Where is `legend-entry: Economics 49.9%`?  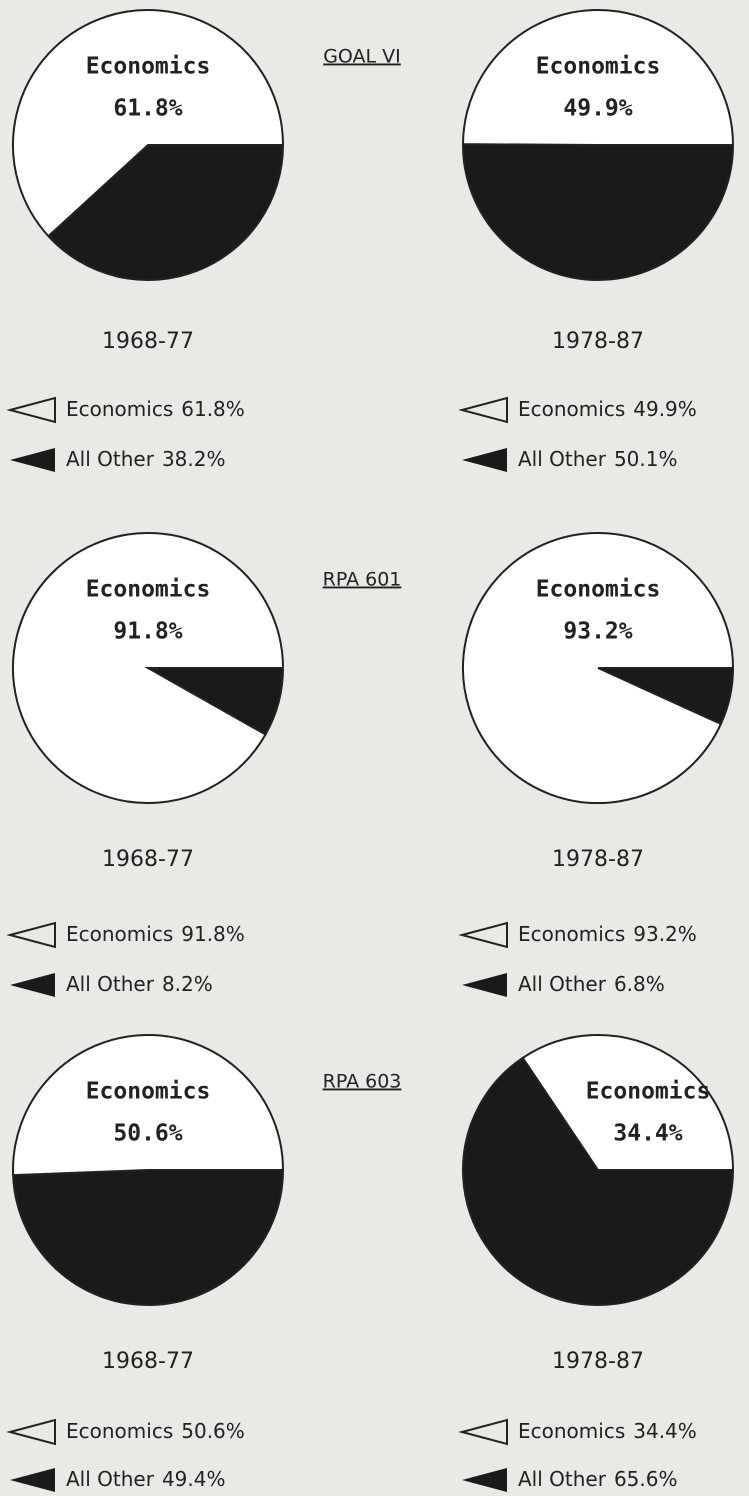
legend-entry: Economics 49.9% is located at coordinates (607, 409).